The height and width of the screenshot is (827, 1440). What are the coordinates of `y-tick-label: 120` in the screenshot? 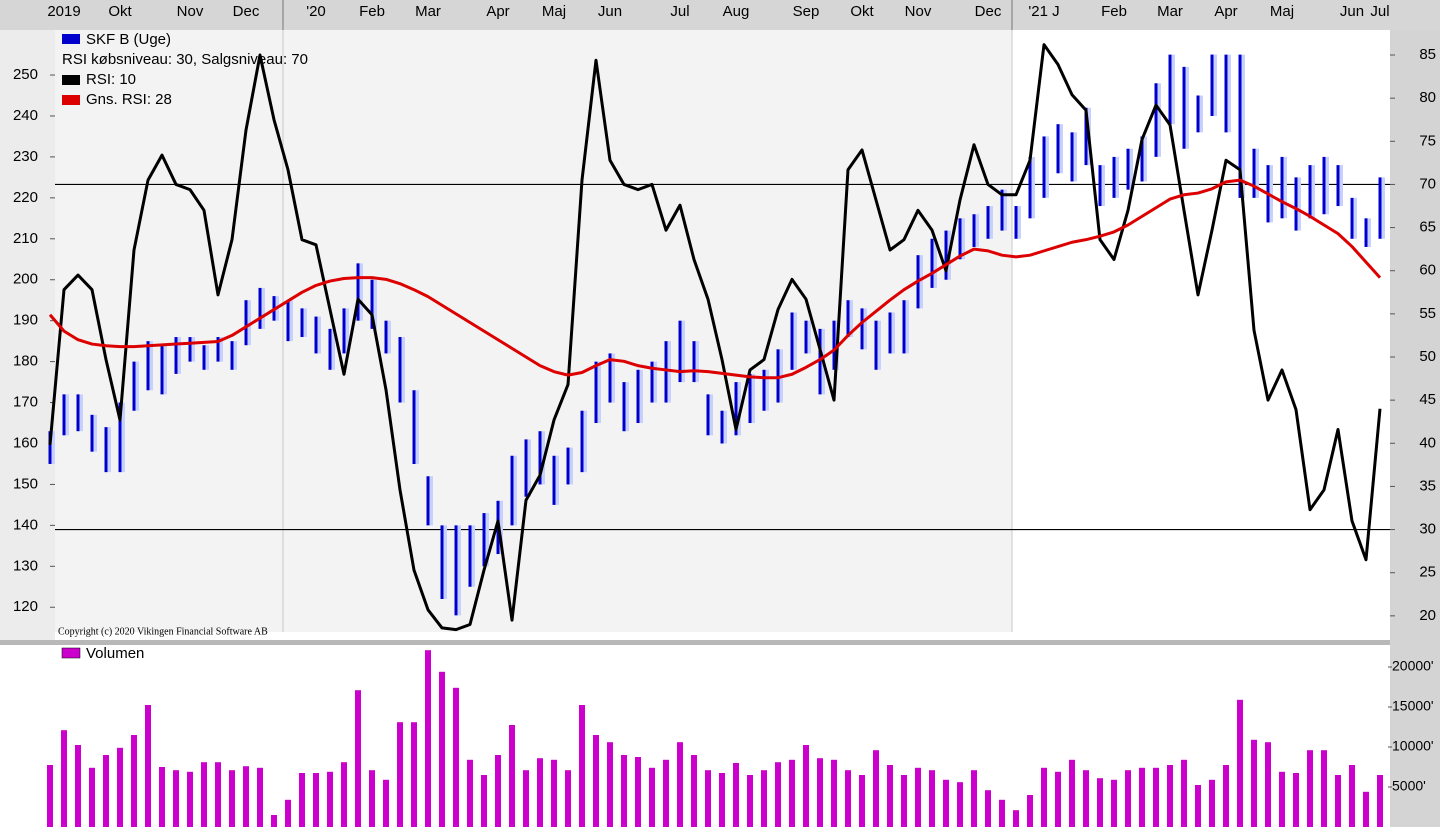 It's located at (25, 606).